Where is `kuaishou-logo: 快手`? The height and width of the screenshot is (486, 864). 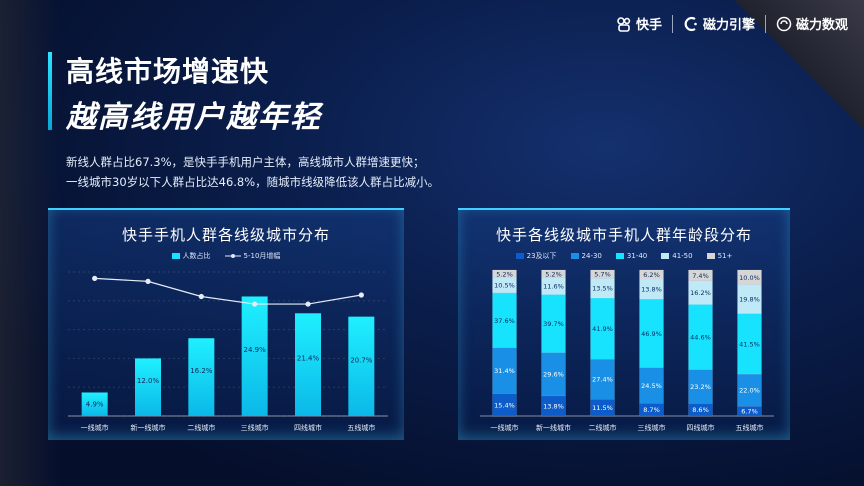
kuaishou-logo: 快手 is located at coordinates (639, 23).